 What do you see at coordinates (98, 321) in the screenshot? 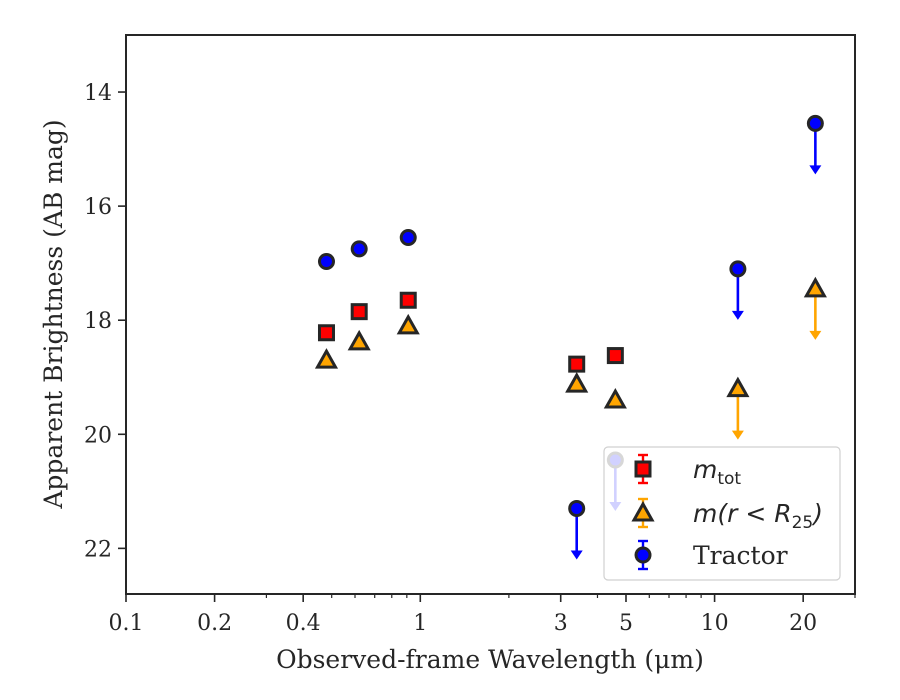
I see `y-tick-label: 18` at bounding box center [98, 321].